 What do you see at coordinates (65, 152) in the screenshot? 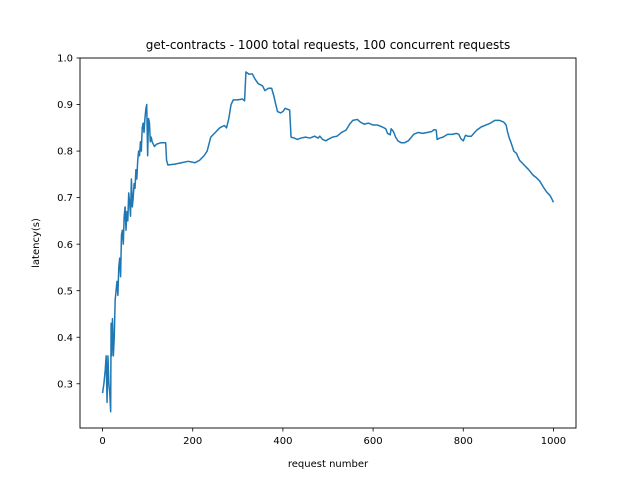
I see `y-tick-label: 0.8` at bounding box center [65, 152].